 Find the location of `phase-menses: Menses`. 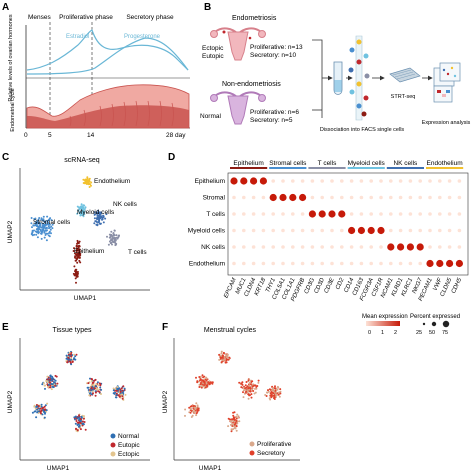

phase-menses: Menses is located at coordinates (40, 17).